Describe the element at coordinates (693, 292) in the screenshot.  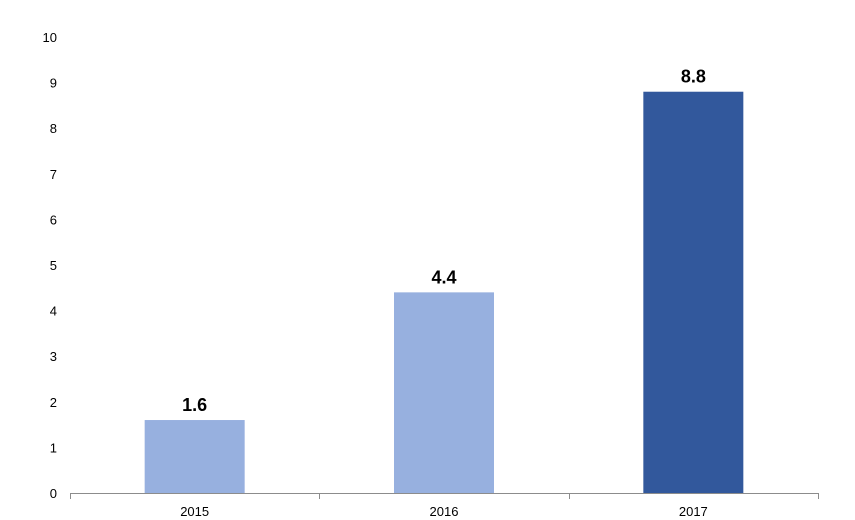
I see `bar-2017` at that location.